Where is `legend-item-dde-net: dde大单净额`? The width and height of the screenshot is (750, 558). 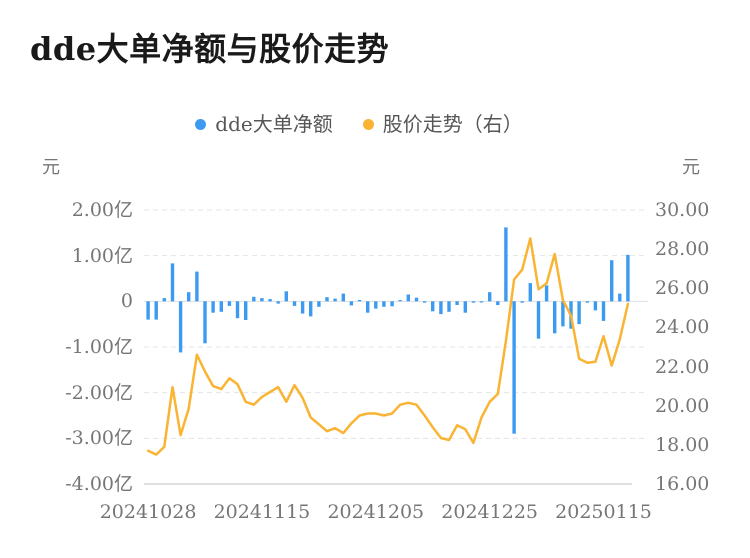 legend-item-dde-net: dde大单净额 is located at coordinates (264, 124).